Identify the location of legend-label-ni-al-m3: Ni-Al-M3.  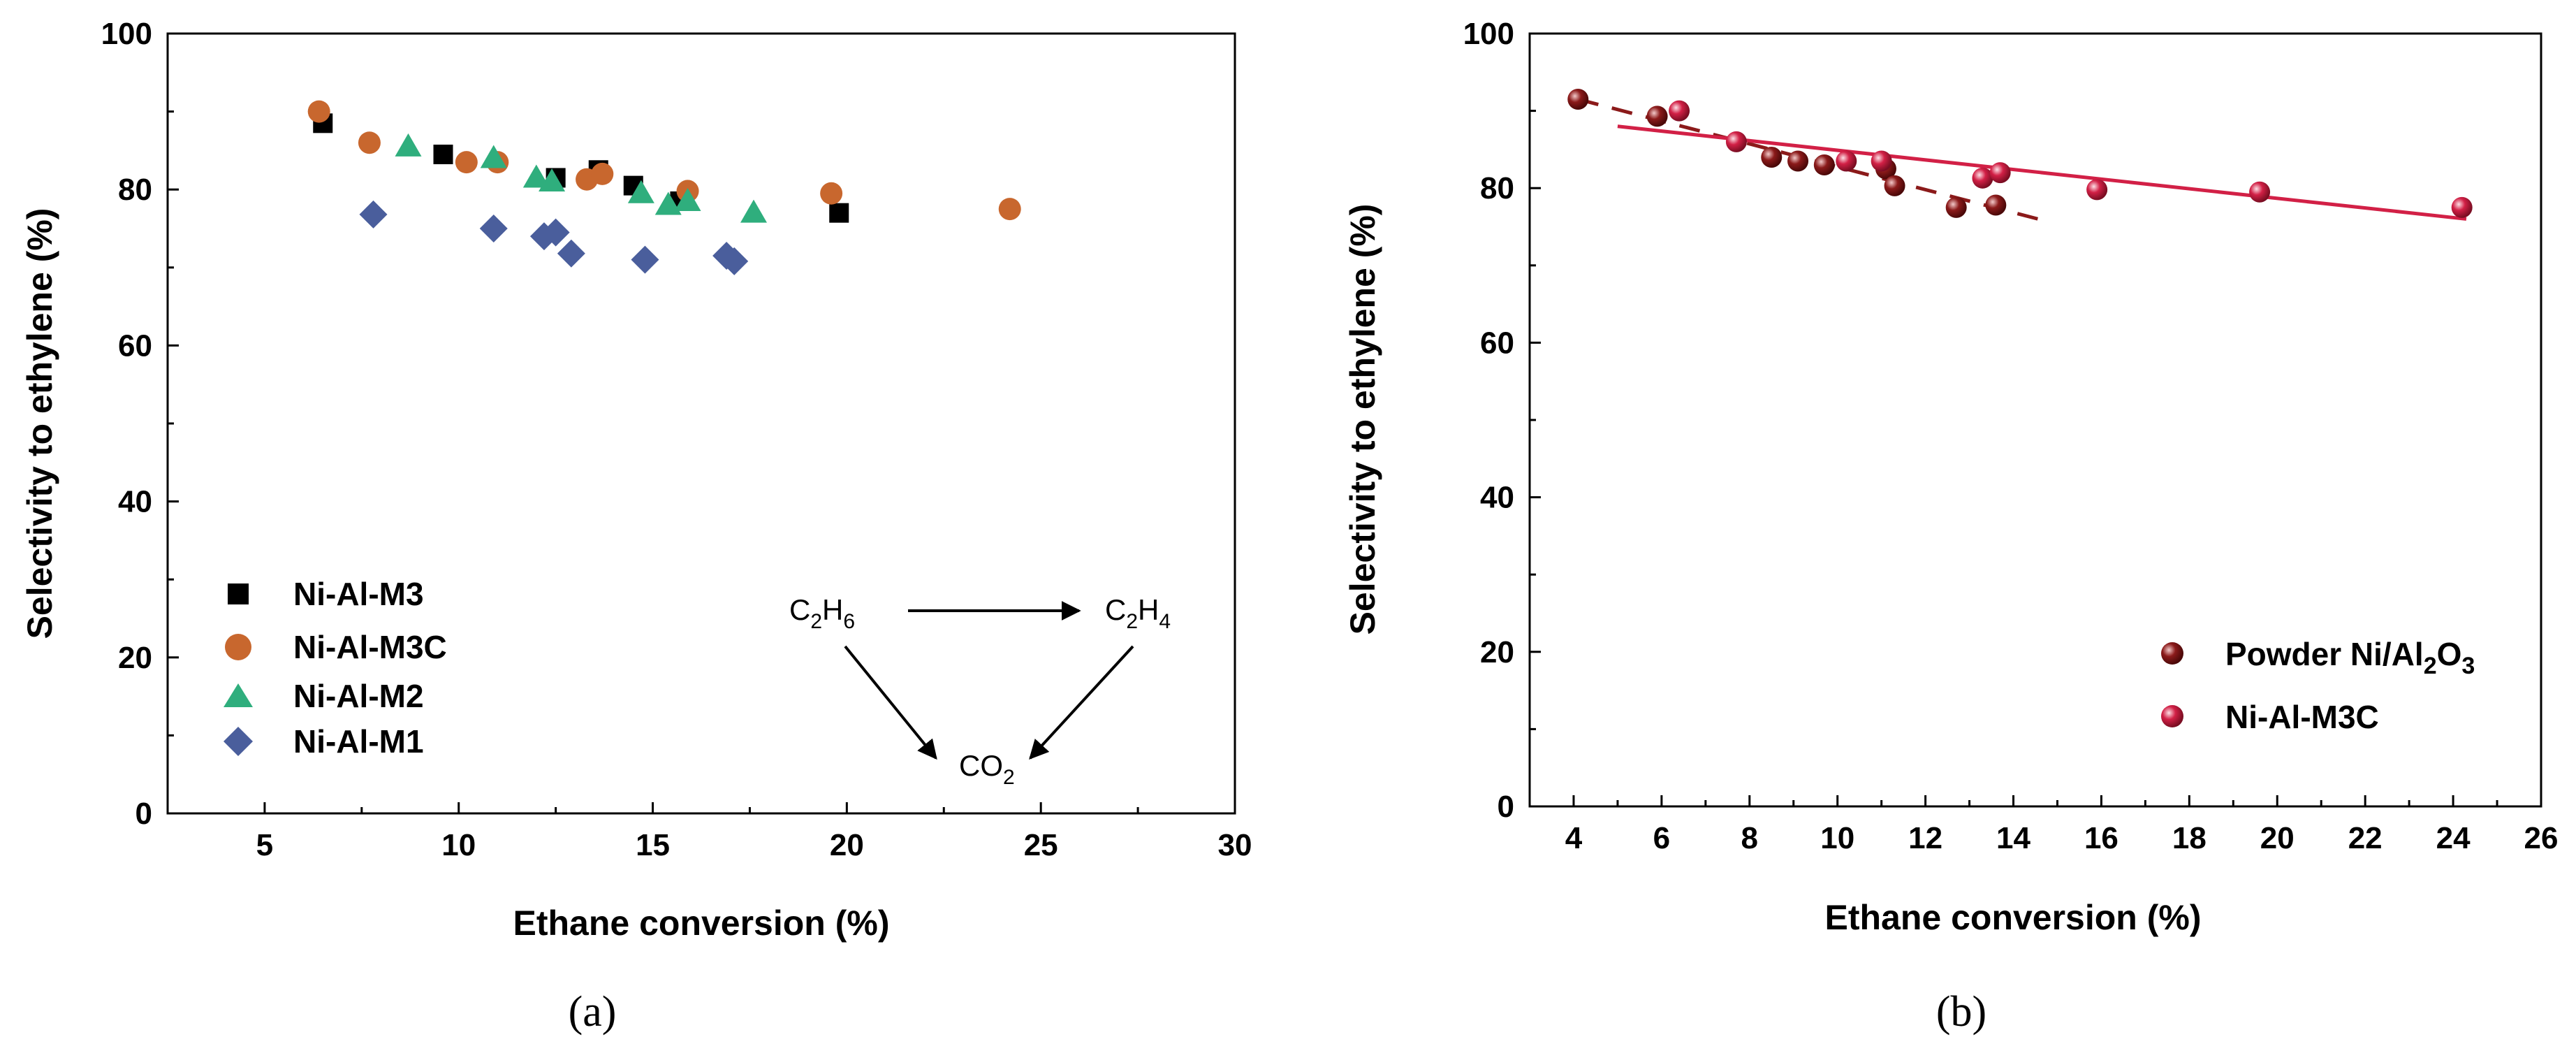
(358, 594).